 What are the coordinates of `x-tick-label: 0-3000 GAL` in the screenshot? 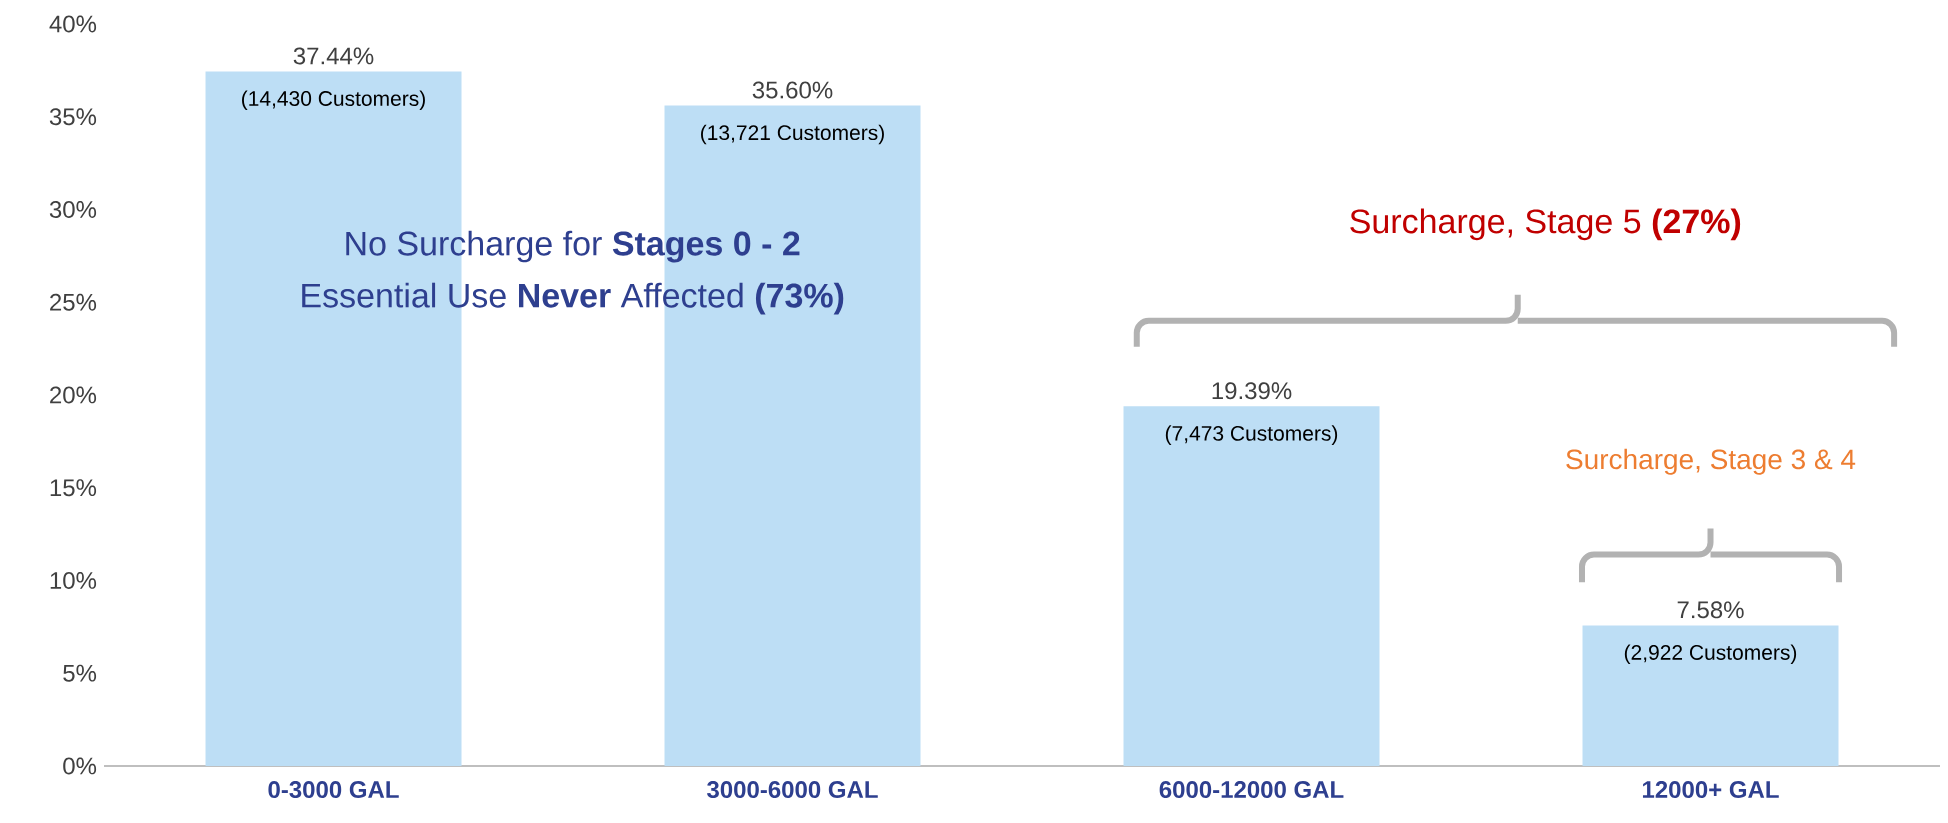 It's located at (333, 790).